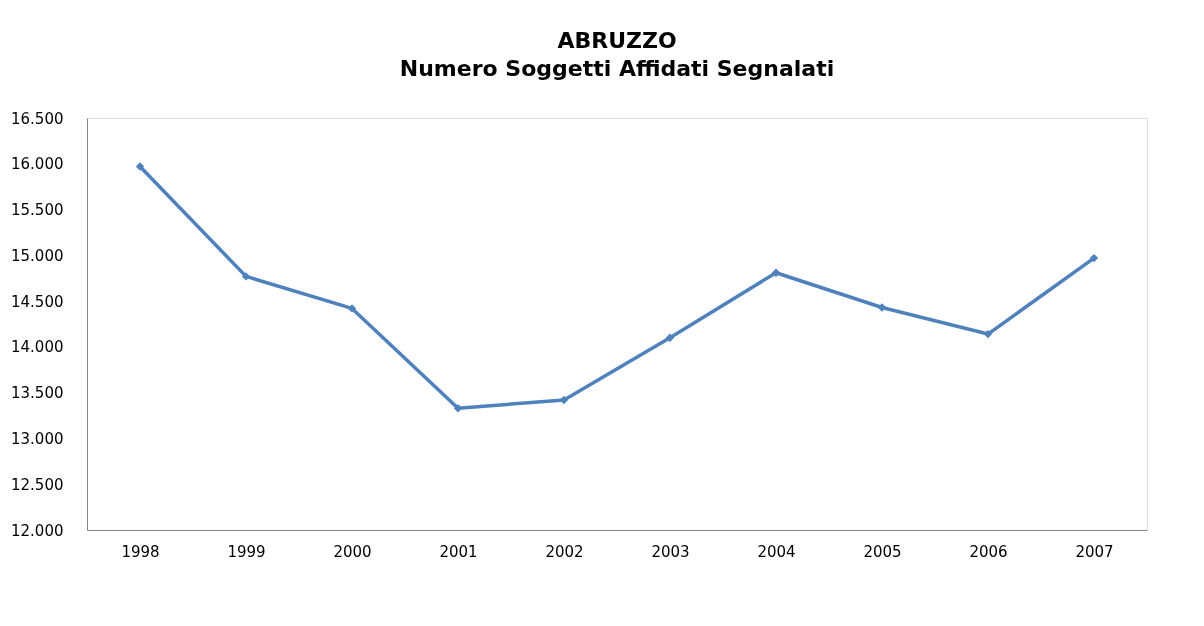 This screenshot has height=626, width=1204. Describe the element at coordinates (670, 551) in the screenshot. I see `x-tick-label: 2003` at that location.